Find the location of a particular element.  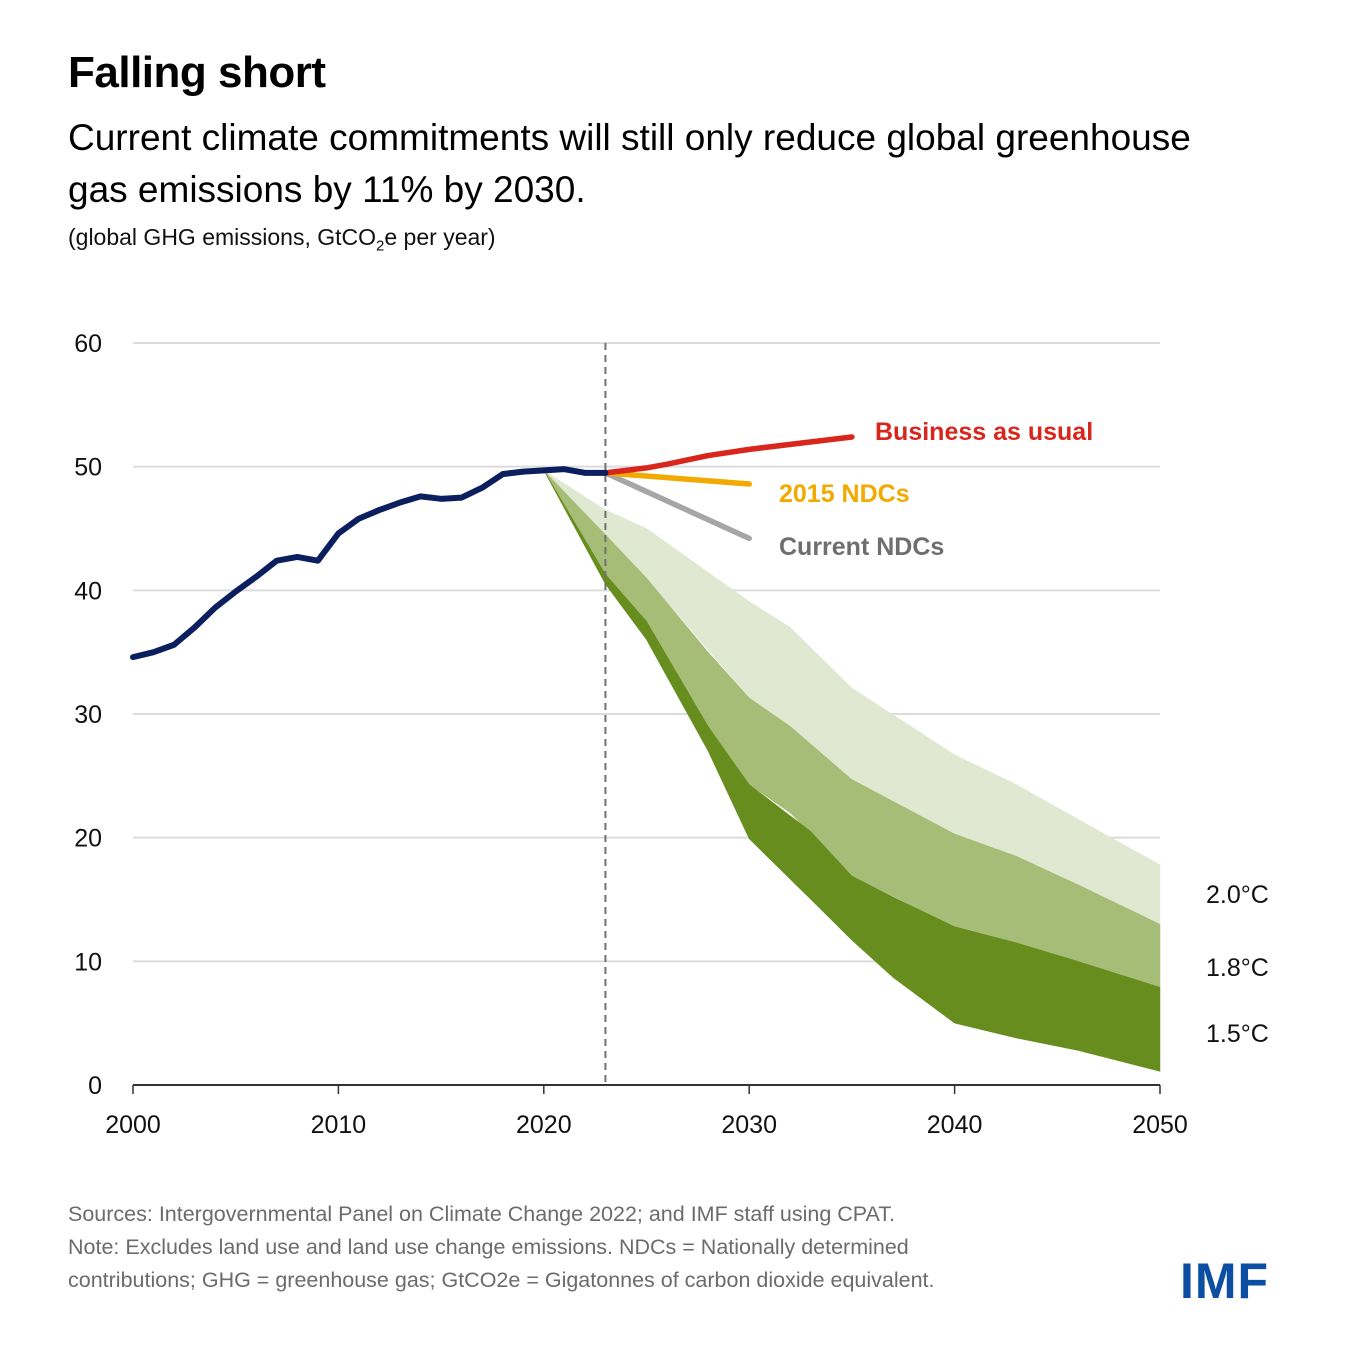

units-label: (global GHG emissions, GtCO2e per year) is located at coordinates (282, 239).